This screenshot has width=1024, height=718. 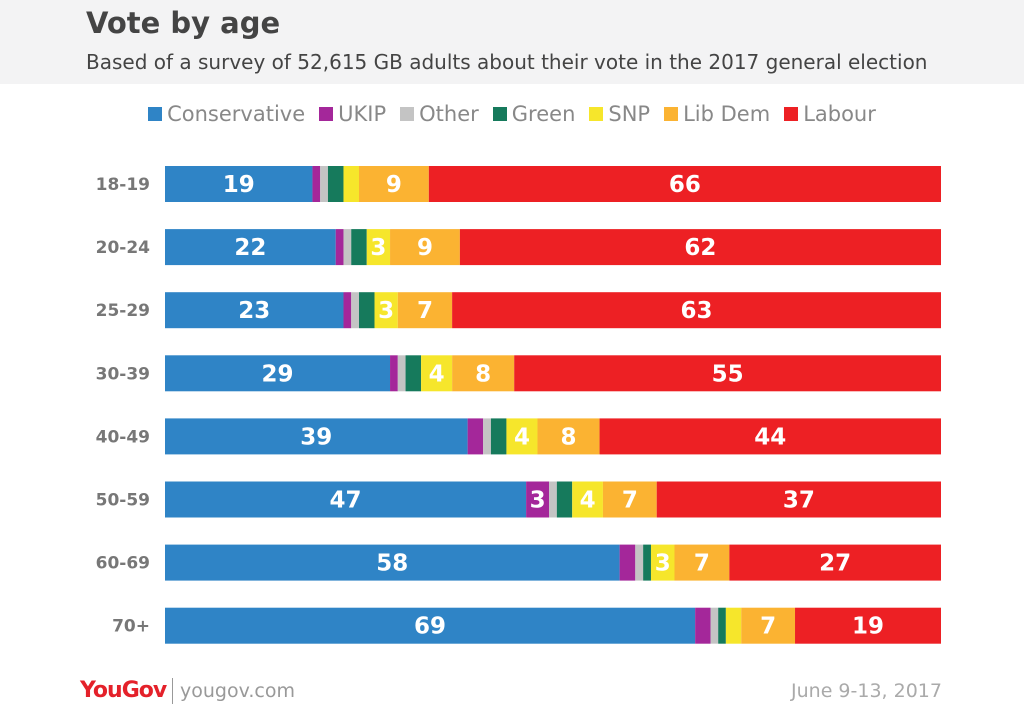 What do you see at coordinates (439, 114) in the screenshot?
I see `legend-item-other: Other` at bounding box center [439, 114].